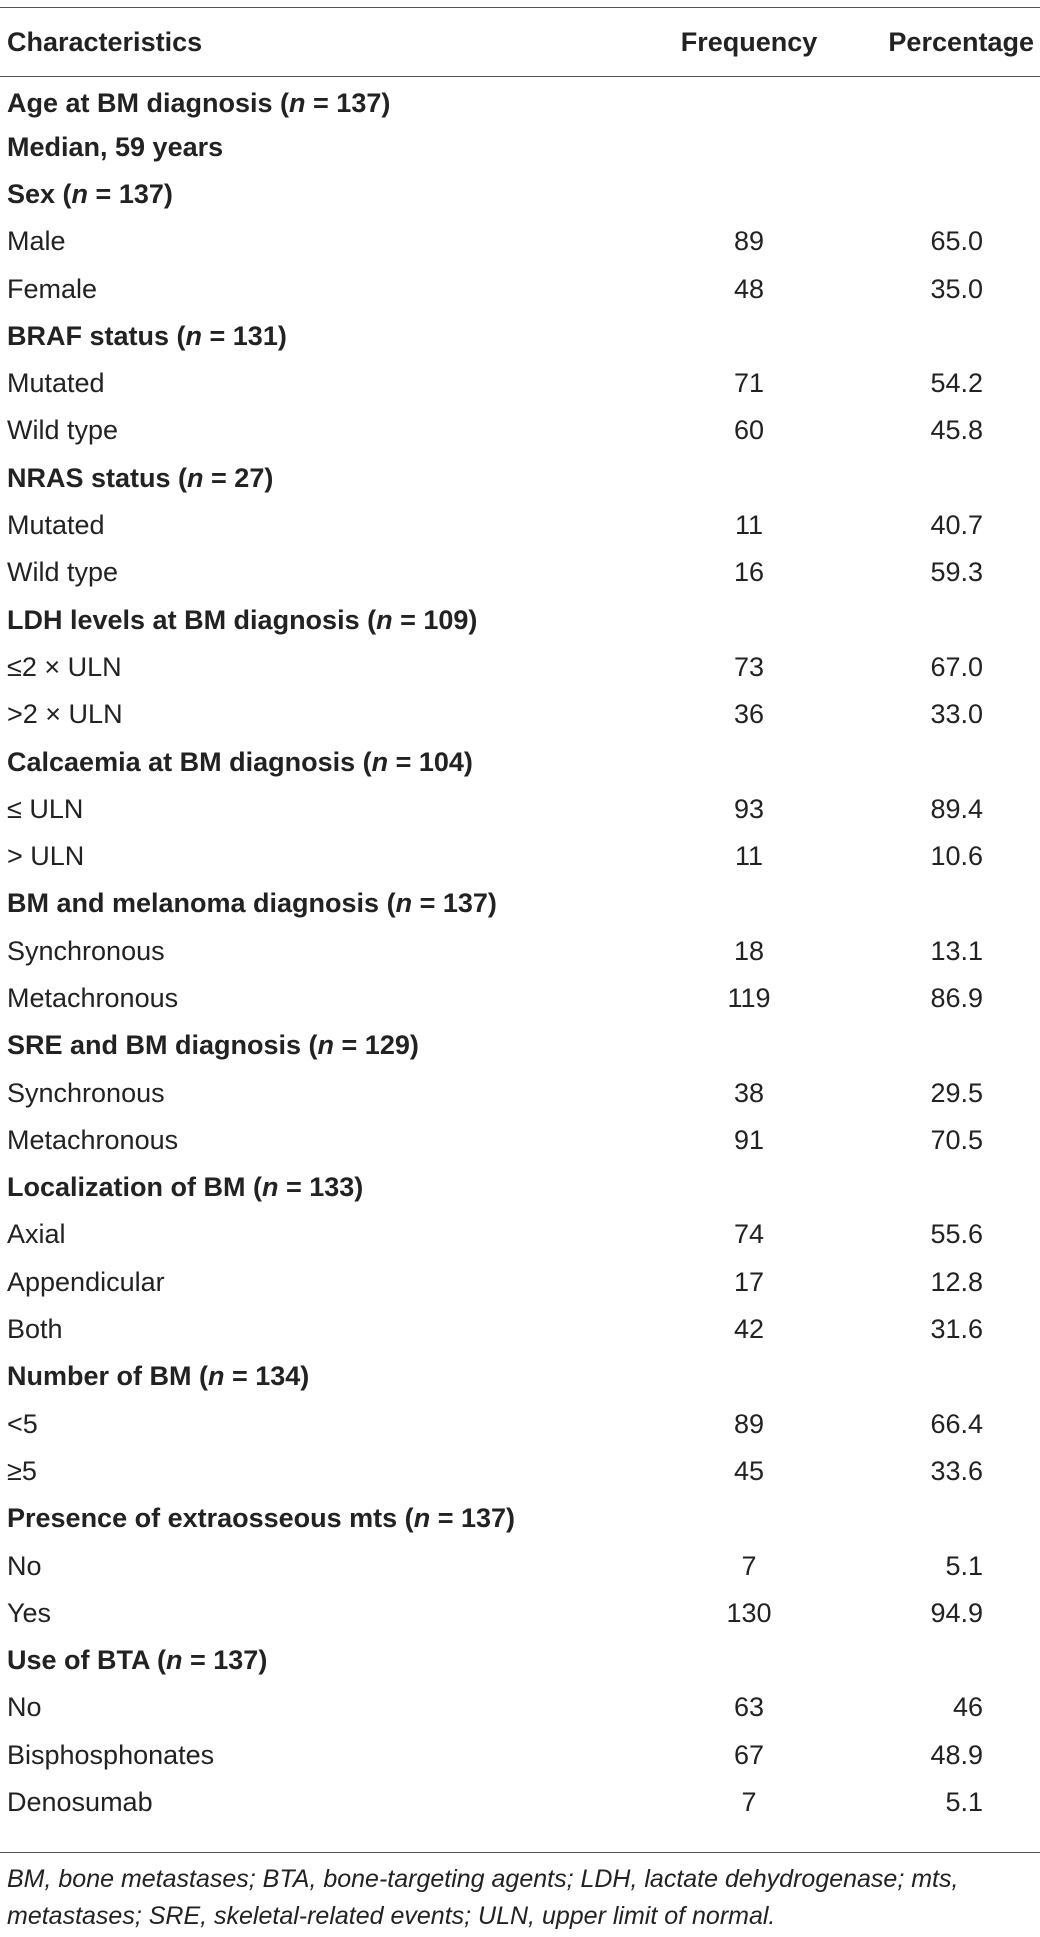 Image resolution: width=1040 pixels, height=1937 pixels. Describe the element at coordinates (520, 1755) in the screenshot. I see `table-row: Bisphosphonates 67 48.9` at that location.